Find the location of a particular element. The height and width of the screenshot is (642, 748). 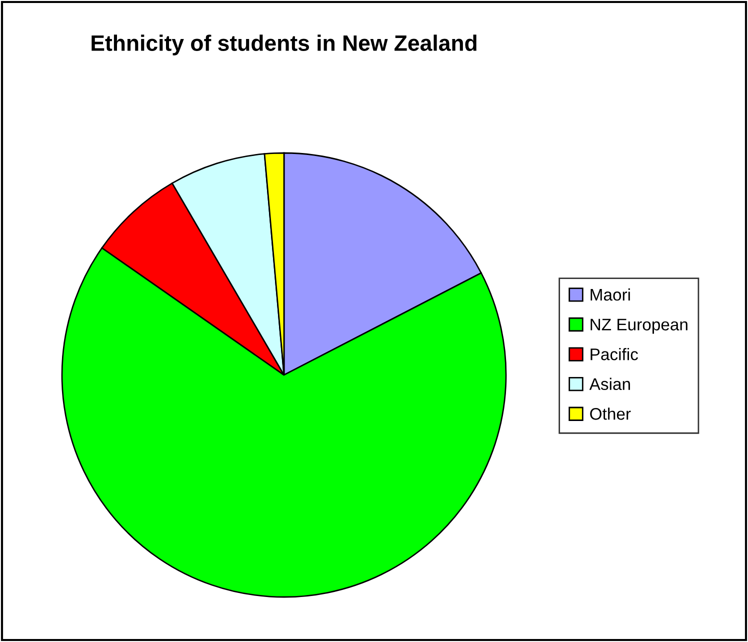

legend-label: Maori is located at coordinates (610, 294).